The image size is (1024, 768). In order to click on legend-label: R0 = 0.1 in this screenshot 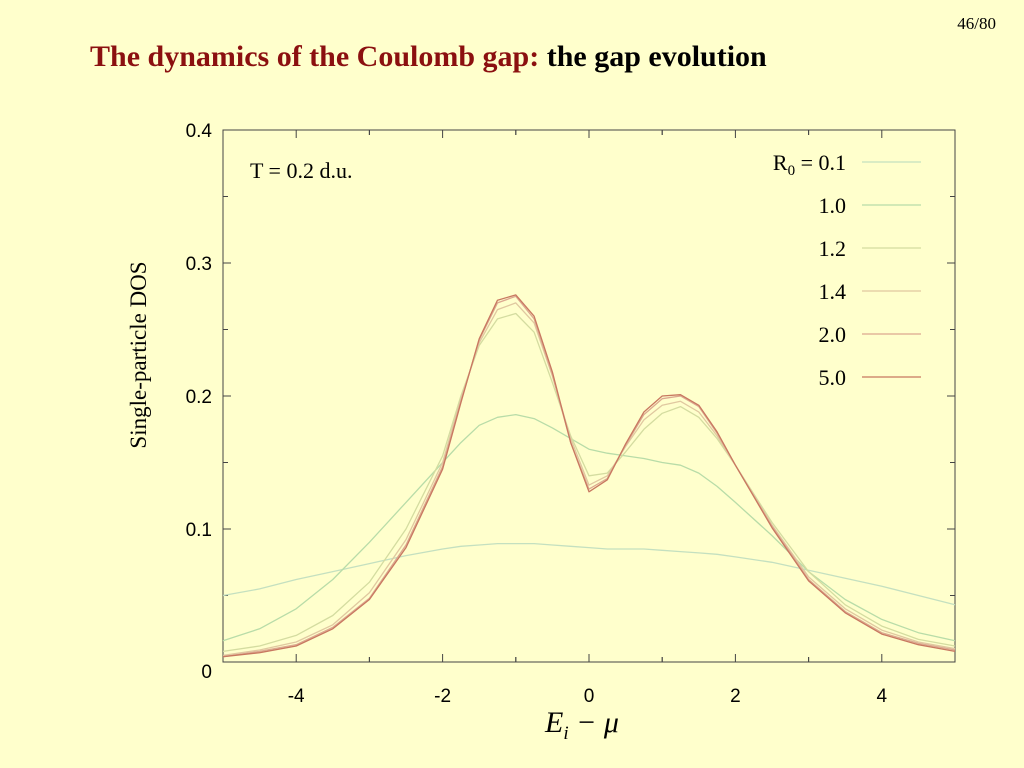, I will do `click(809, 164)`.